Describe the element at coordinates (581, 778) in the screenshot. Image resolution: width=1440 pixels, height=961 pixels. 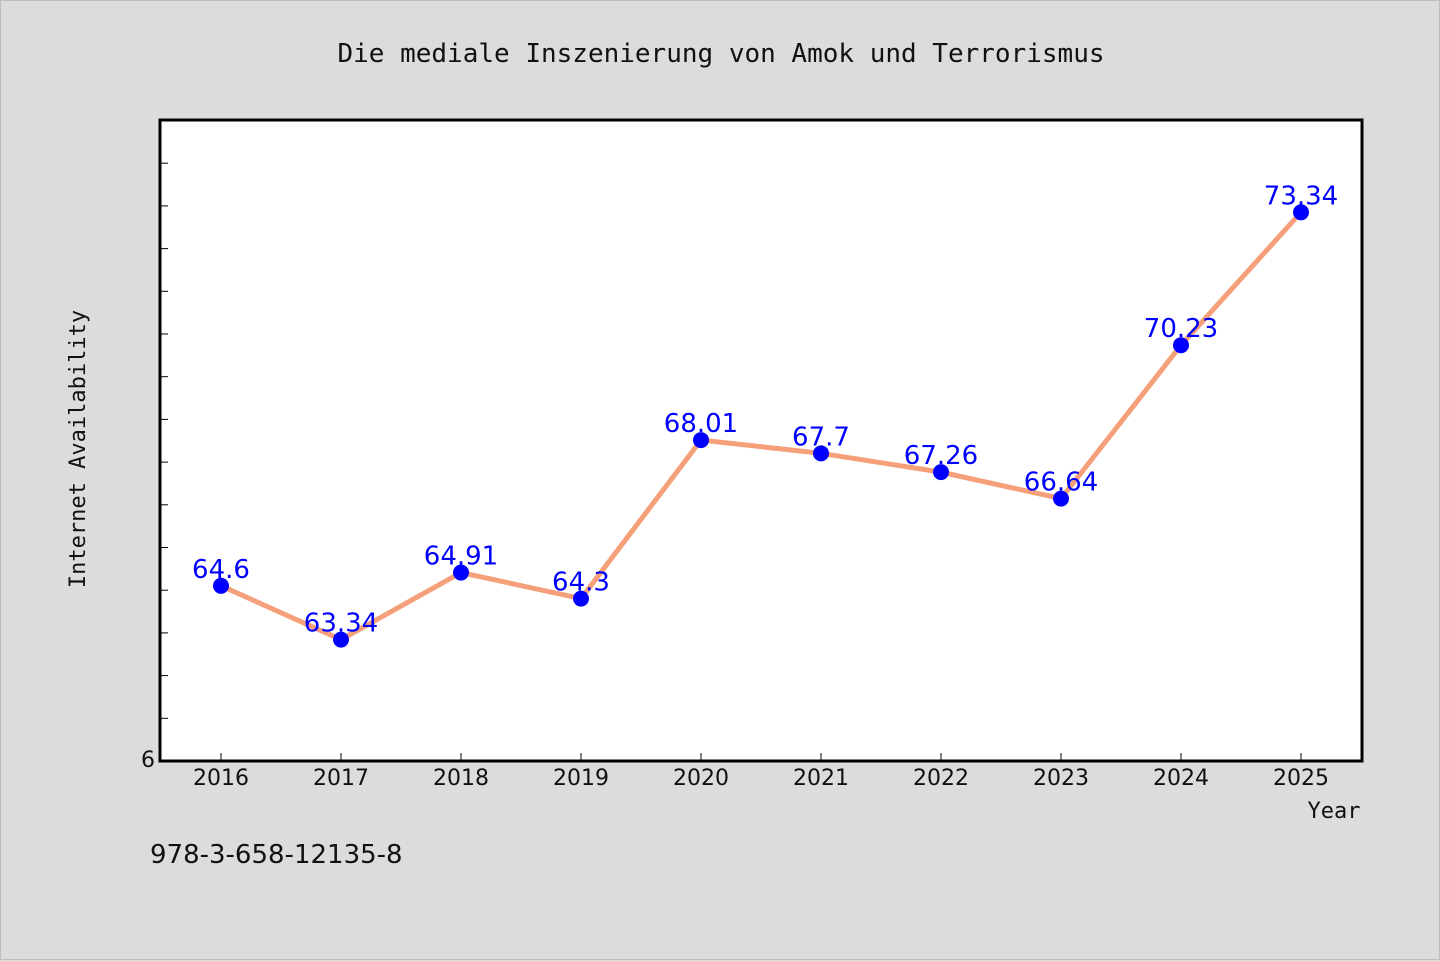
I see `x-tick-label: 2019` at that location.